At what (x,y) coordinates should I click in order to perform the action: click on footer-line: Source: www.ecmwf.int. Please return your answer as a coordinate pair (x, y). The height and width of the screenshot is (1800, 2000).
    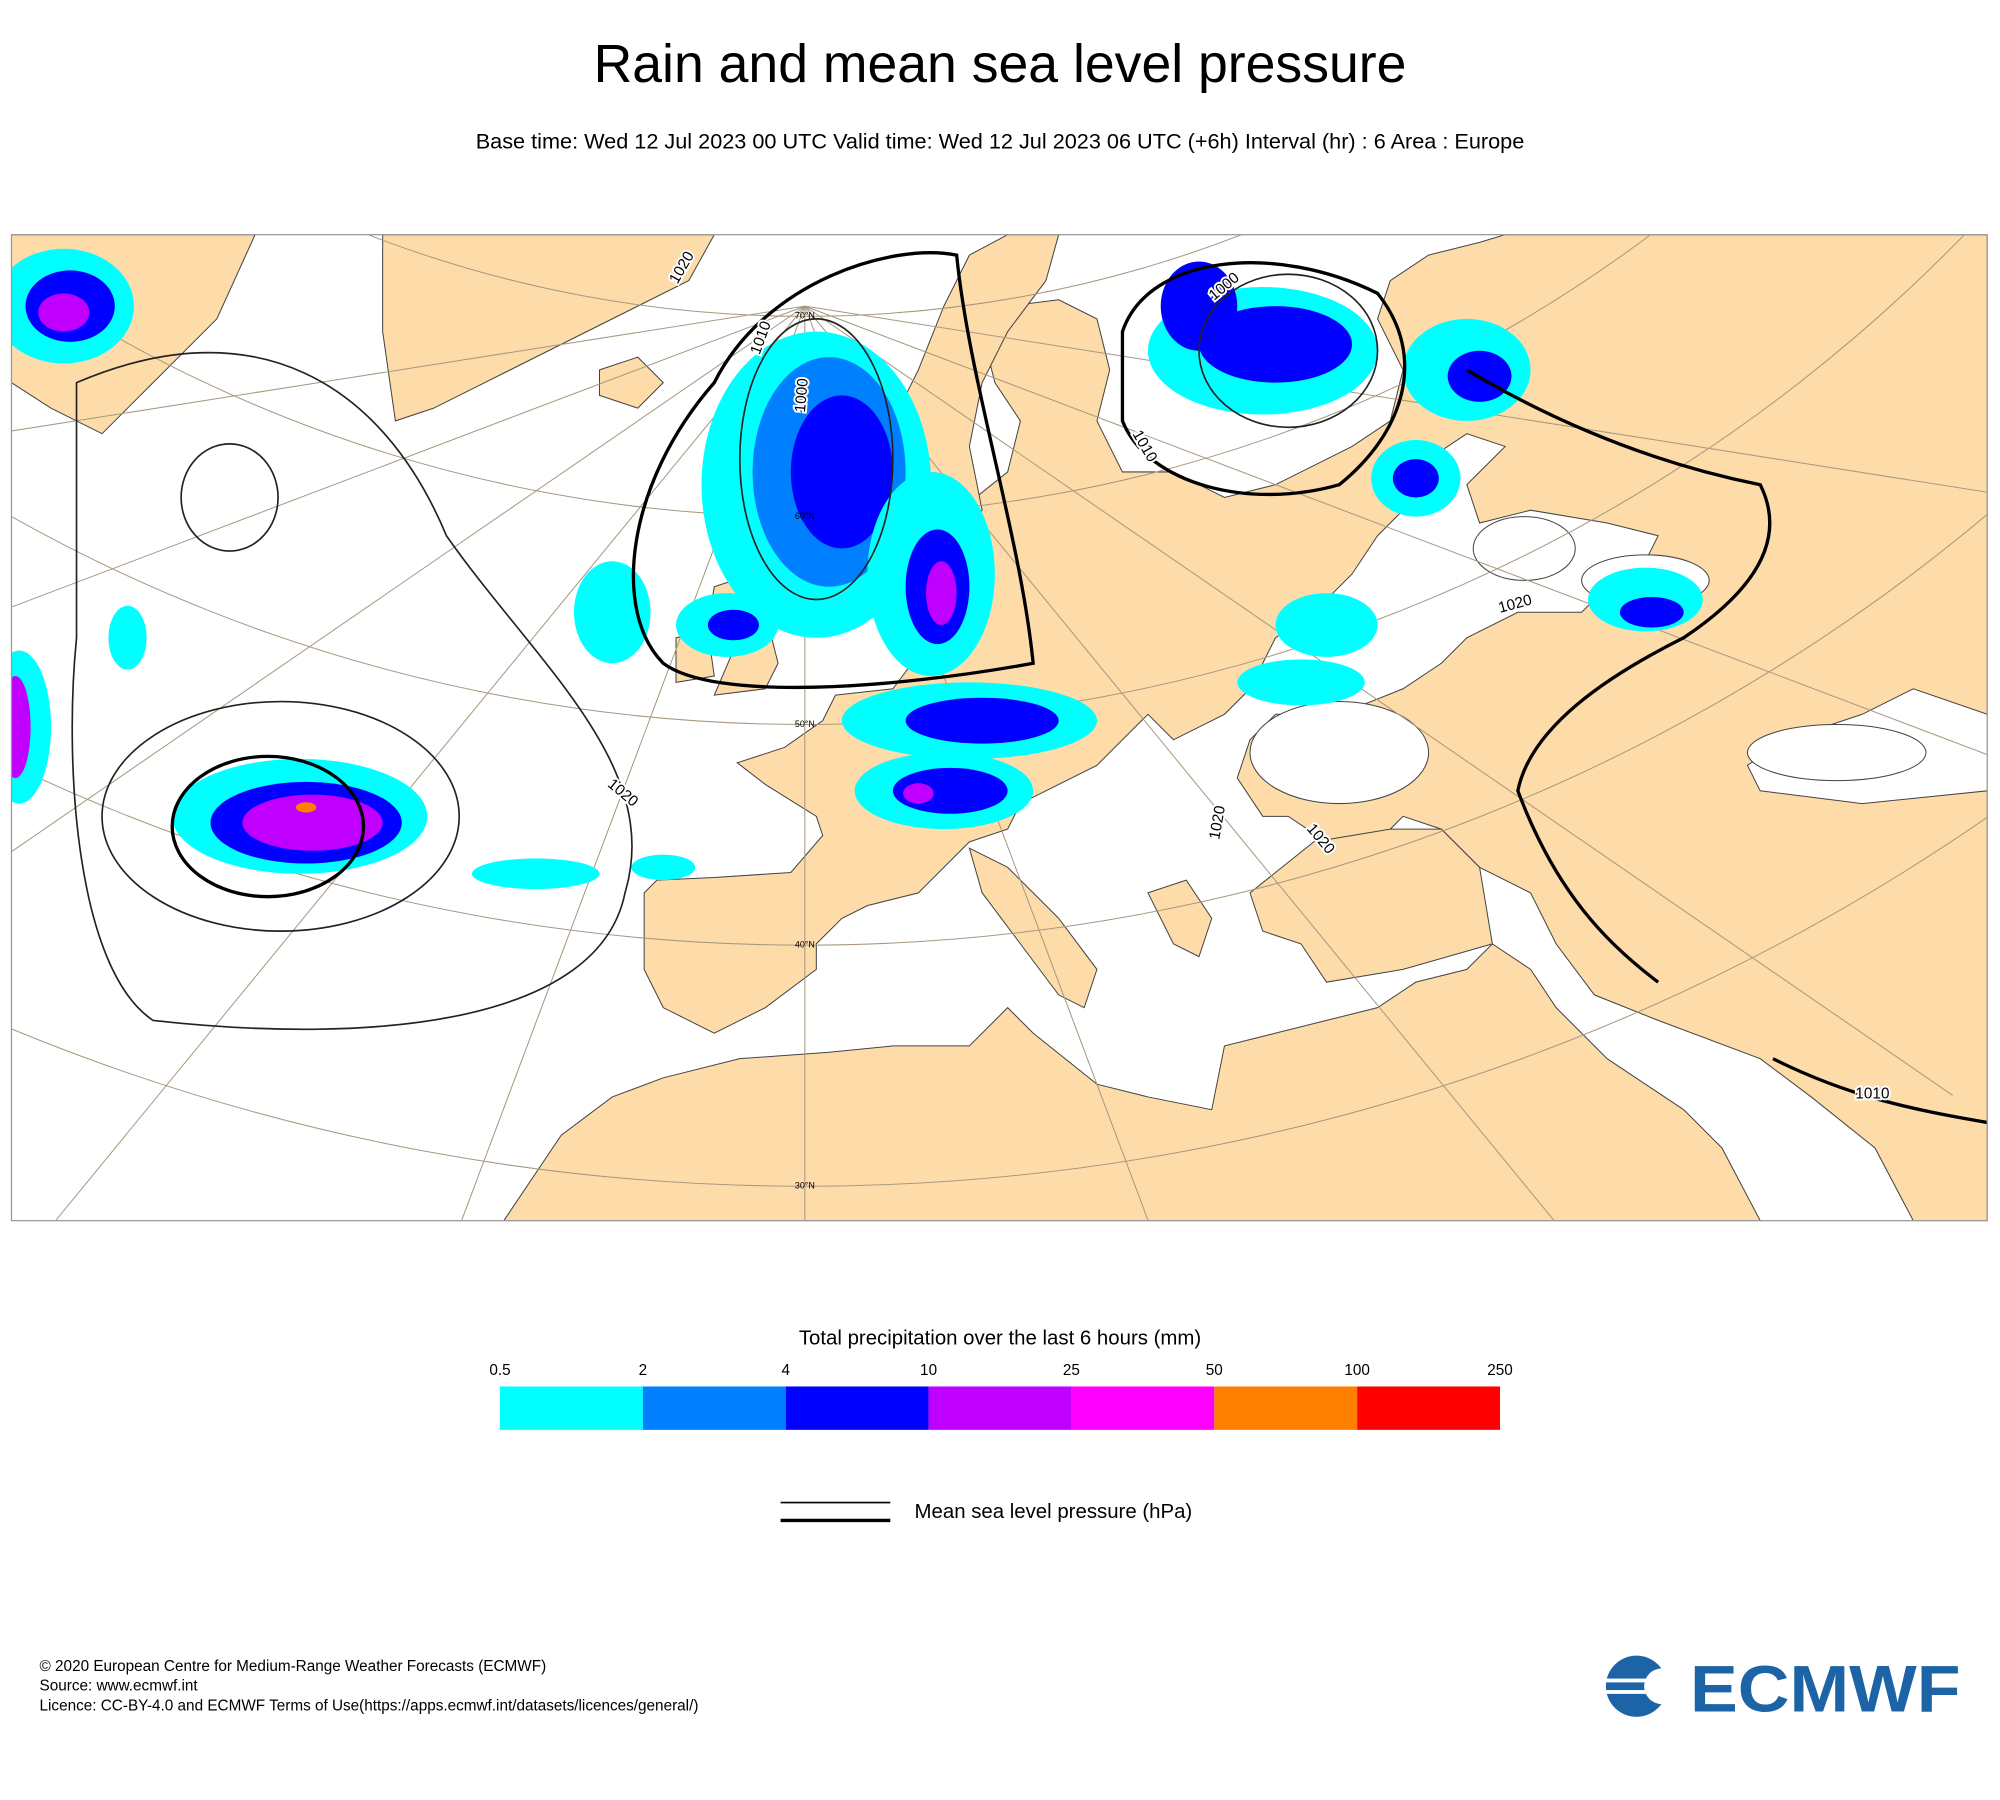
    Looking at the image, I should click on (119, 1685).